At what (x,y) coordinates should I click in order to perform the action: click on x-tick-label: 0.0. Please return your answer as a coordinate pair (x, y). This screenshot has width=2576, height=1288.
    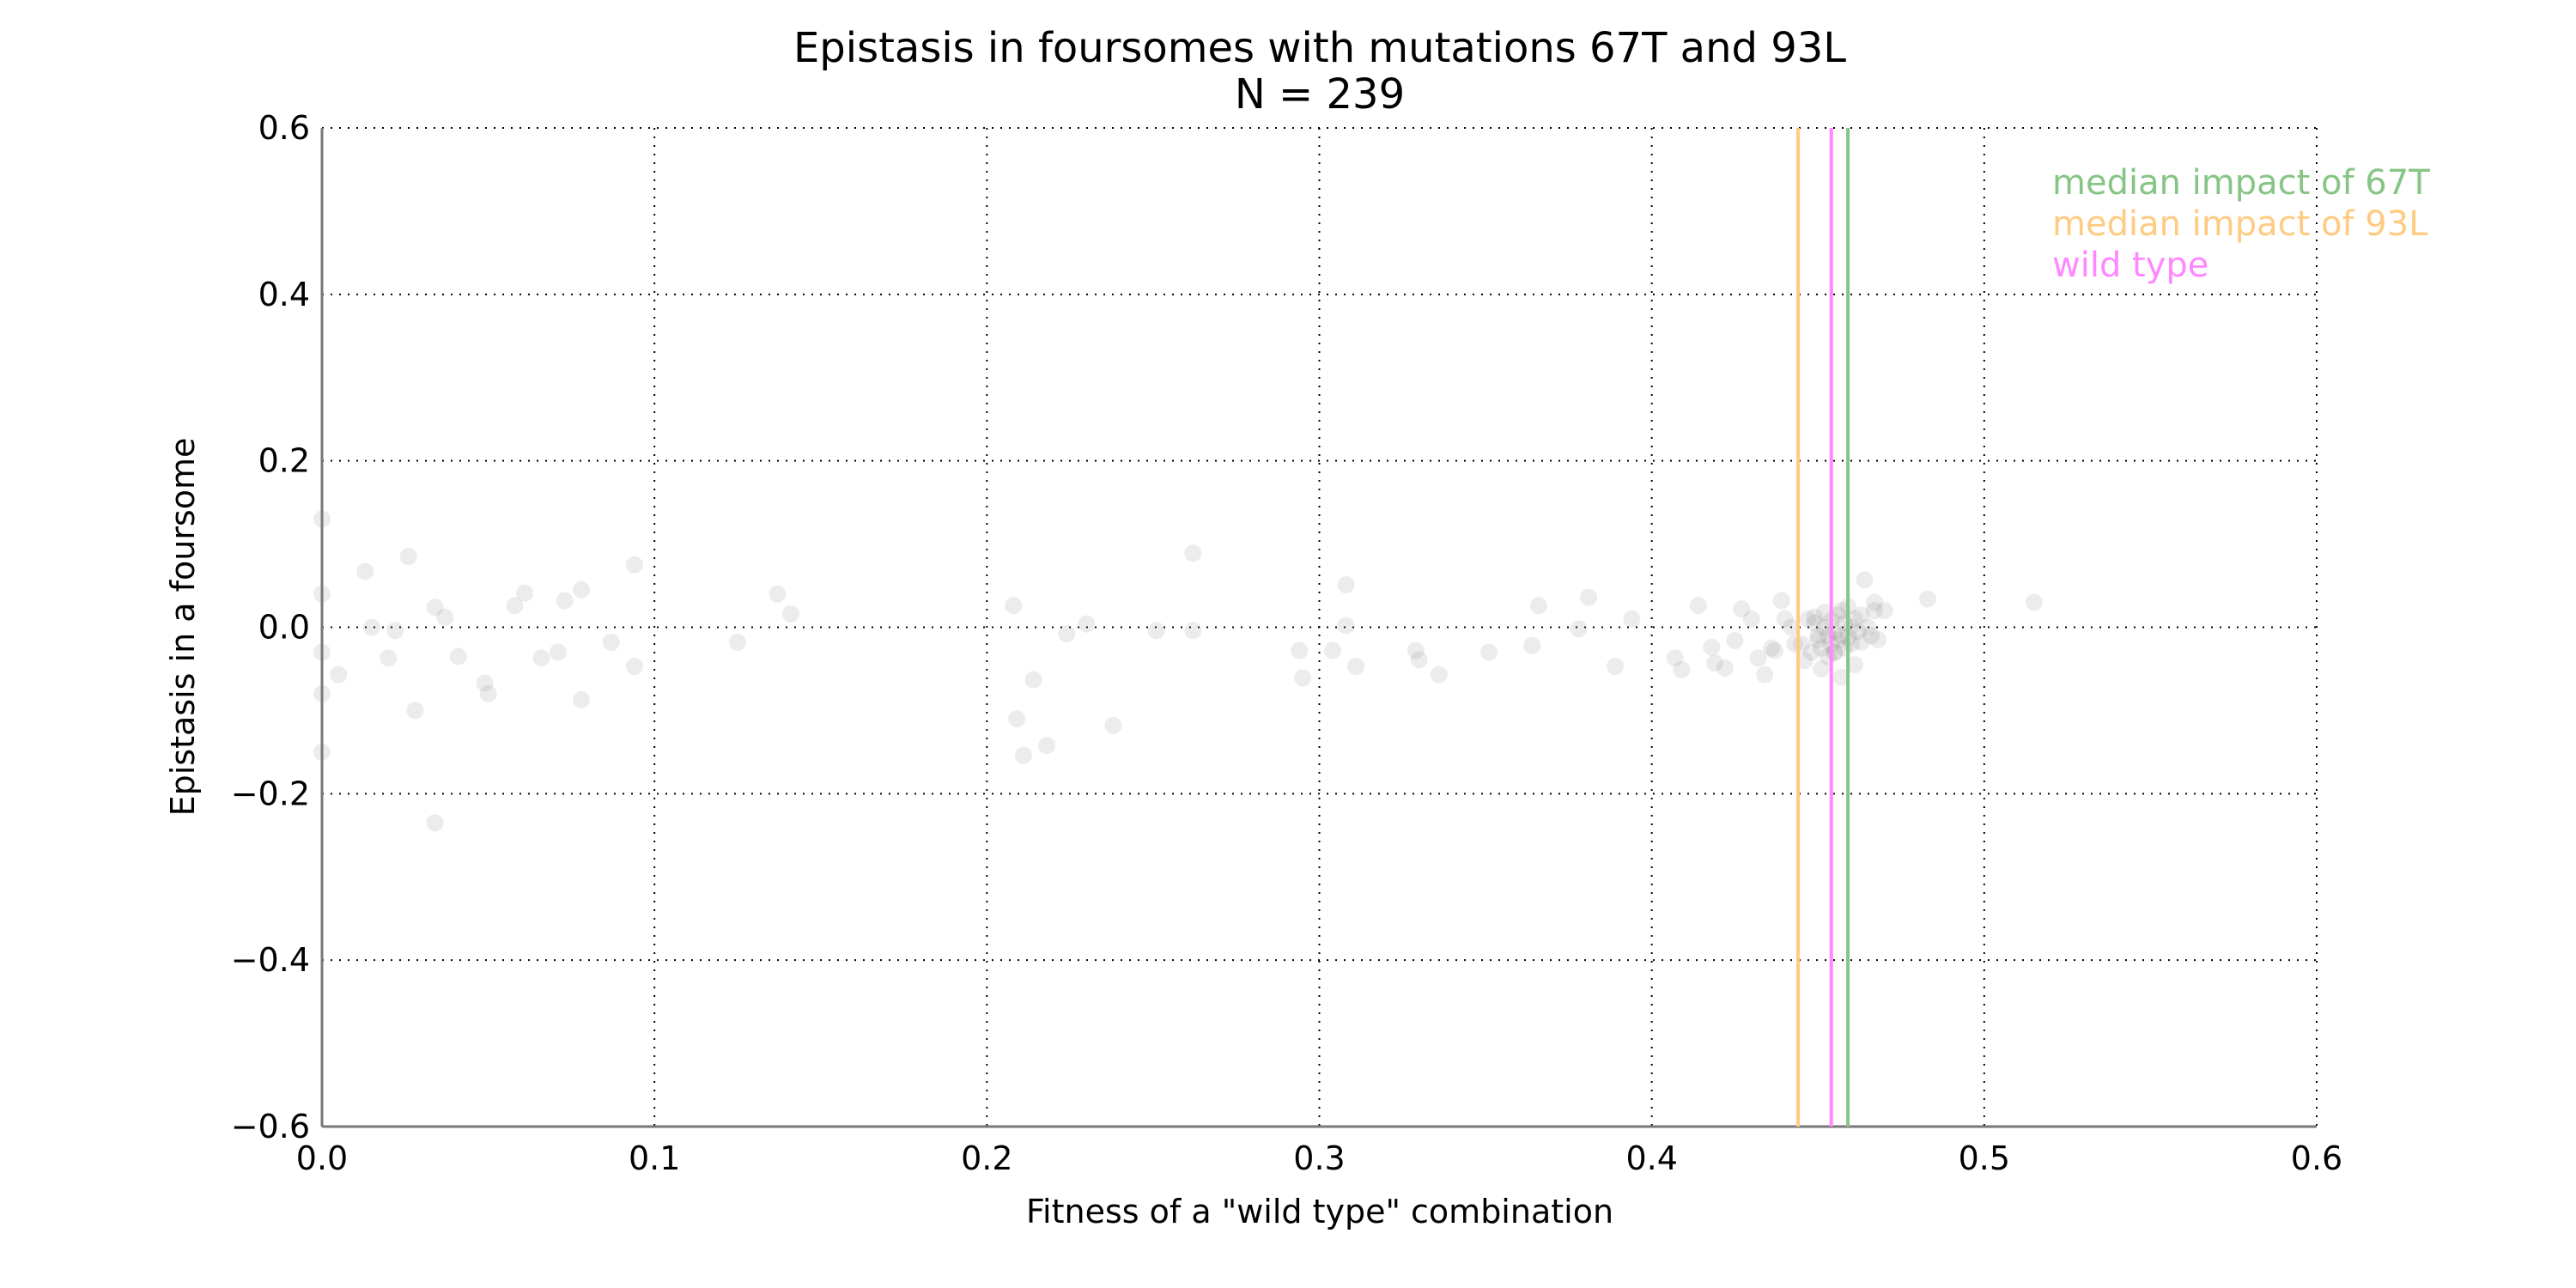
    Looking at the image, I should click on (322, 1158).